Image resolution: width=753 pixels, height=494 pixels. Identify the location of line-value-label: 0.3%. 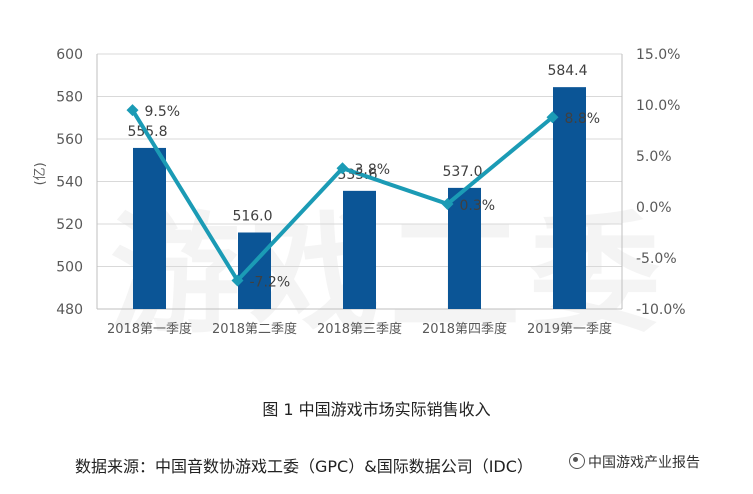
(478, 206).